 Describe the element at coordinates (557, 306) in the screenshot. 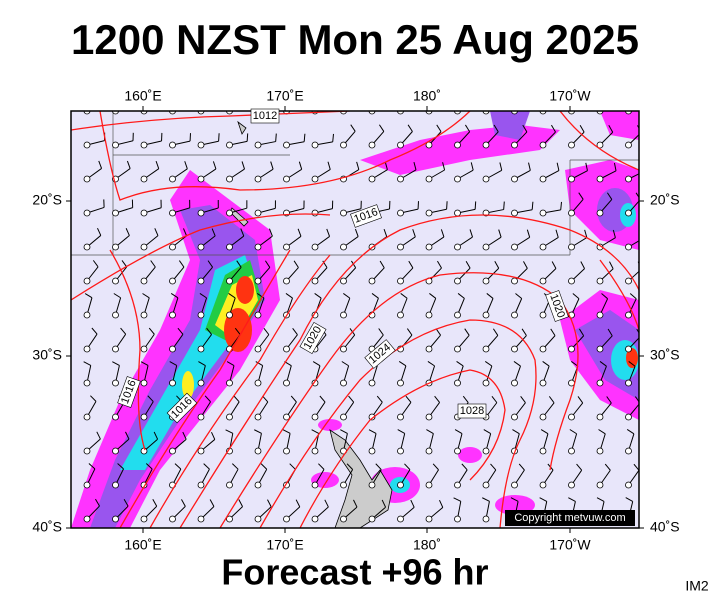

I see `isobar-label-group: 1020` at that location.